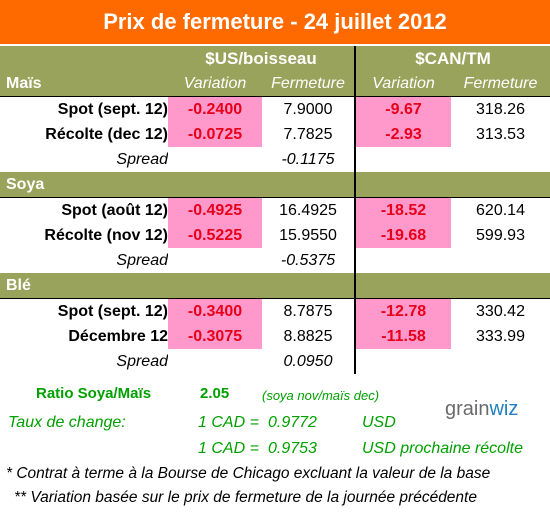 This screenshot has height=521, width=550. What do you see at coordinates (106, 235) in the screenshot?
I see `row-label: Récolte (nov 12)` at bounding box center [106, 235].